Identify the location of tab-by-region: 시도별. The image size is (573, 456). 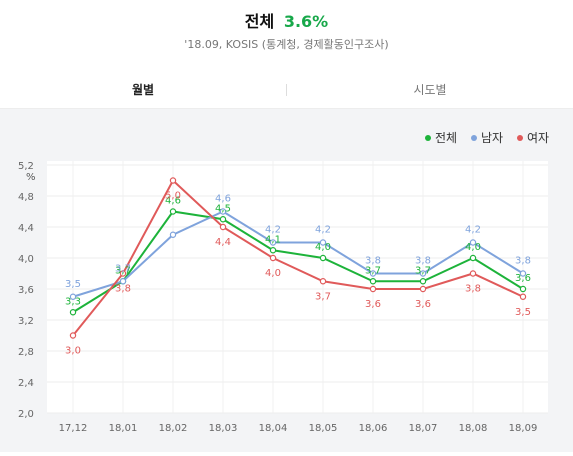
(430, 90).